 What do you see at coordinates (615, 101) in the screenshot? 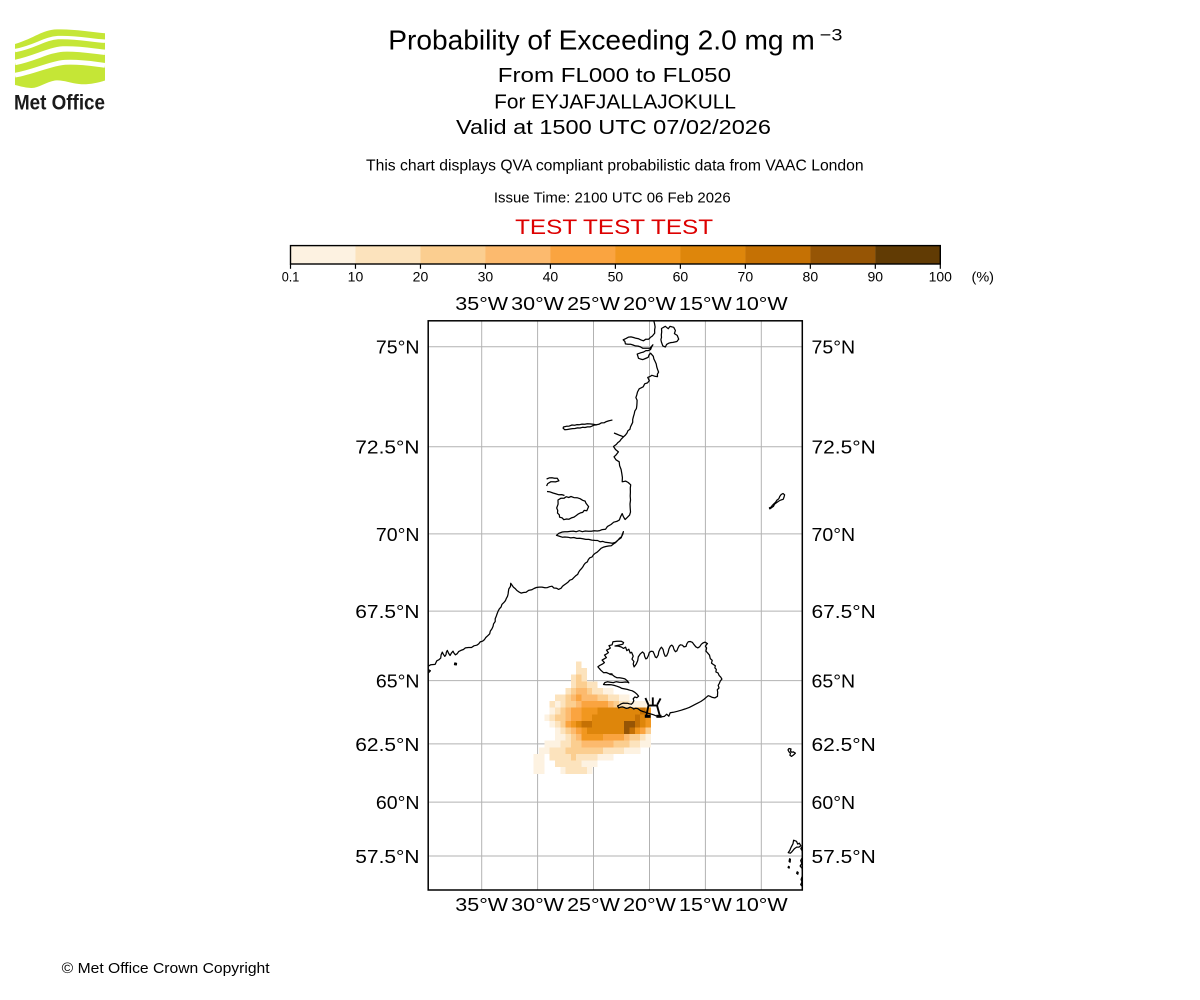
I see `svg-text: For EYJAFJALLAJOKULL` at bounding box center [615, 101].